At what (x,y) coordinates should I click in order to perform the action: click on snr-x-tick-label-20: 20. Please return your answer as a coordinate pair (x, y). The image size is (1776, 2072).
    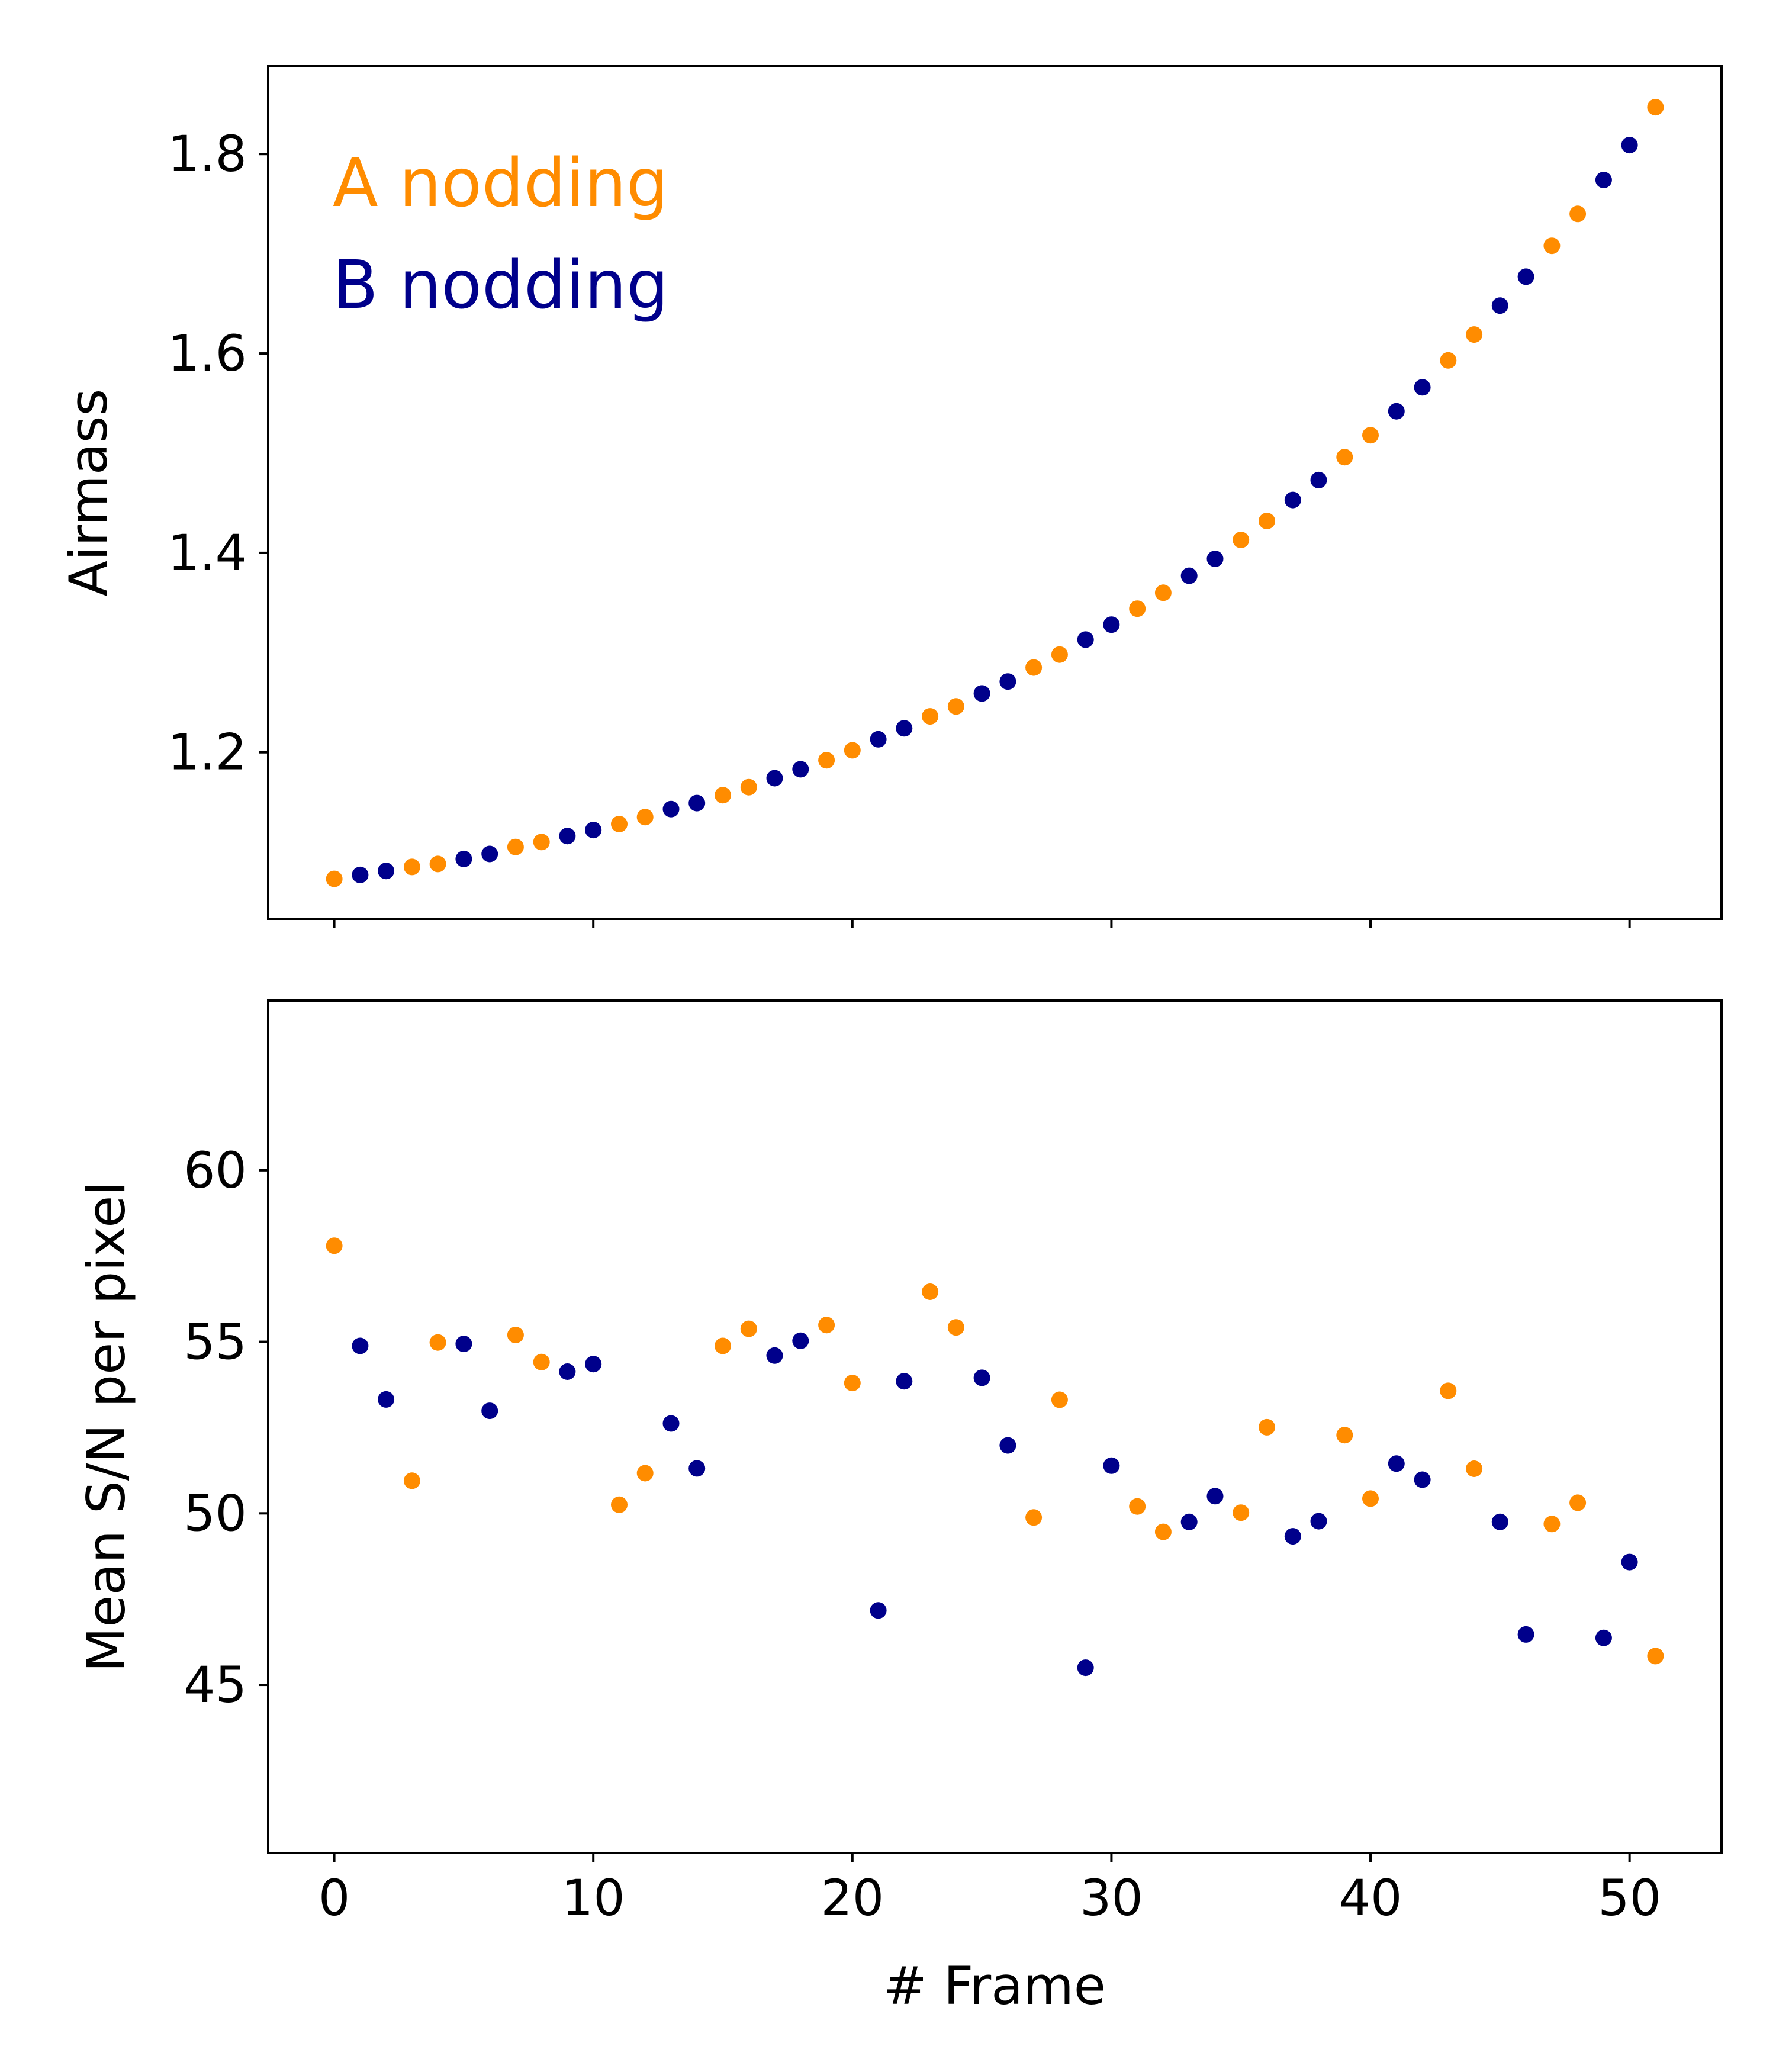
    Looking at the image, I should click on (852, 1898).